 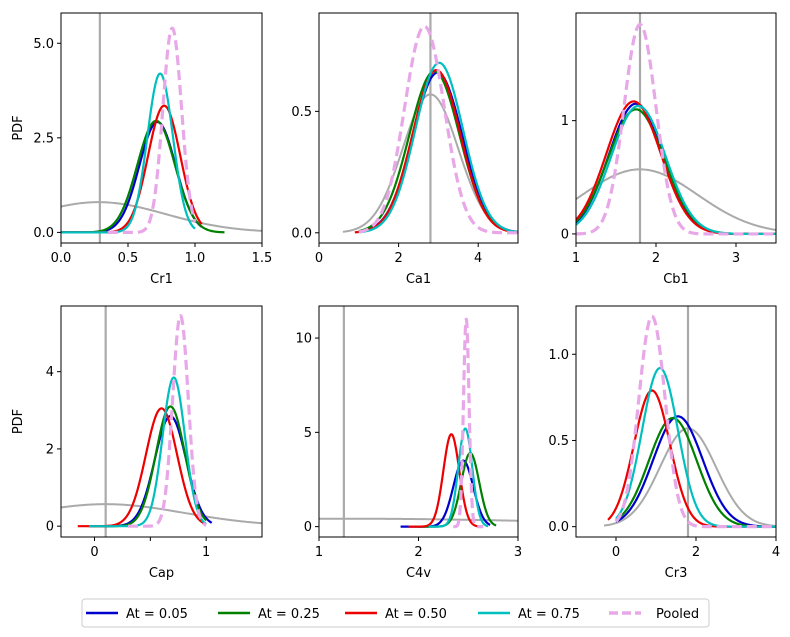 I want to click on legend-entry-at-025: At = 0.25, so click(x=269, y=614).